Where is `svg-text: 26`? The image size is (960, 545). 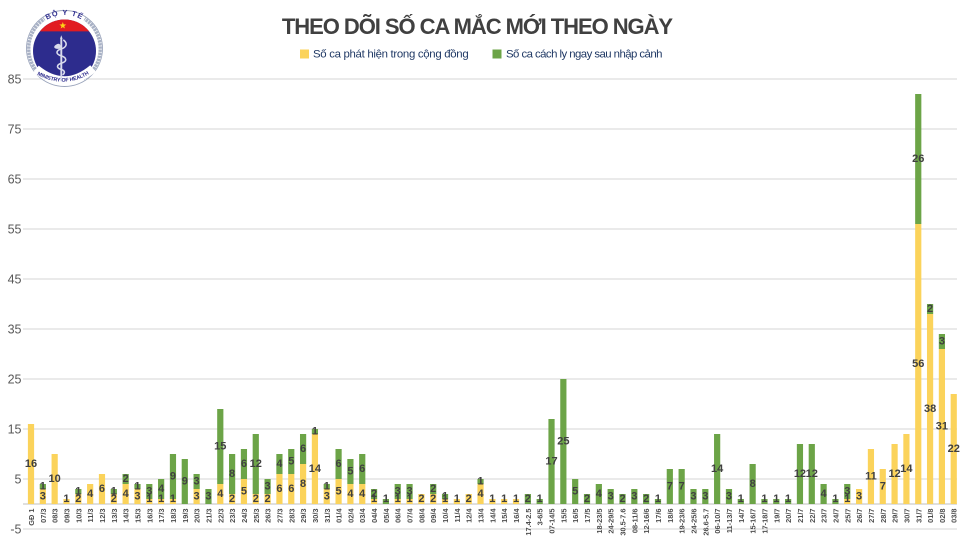 svg-text: 26 is located at coordinates (918, 159).